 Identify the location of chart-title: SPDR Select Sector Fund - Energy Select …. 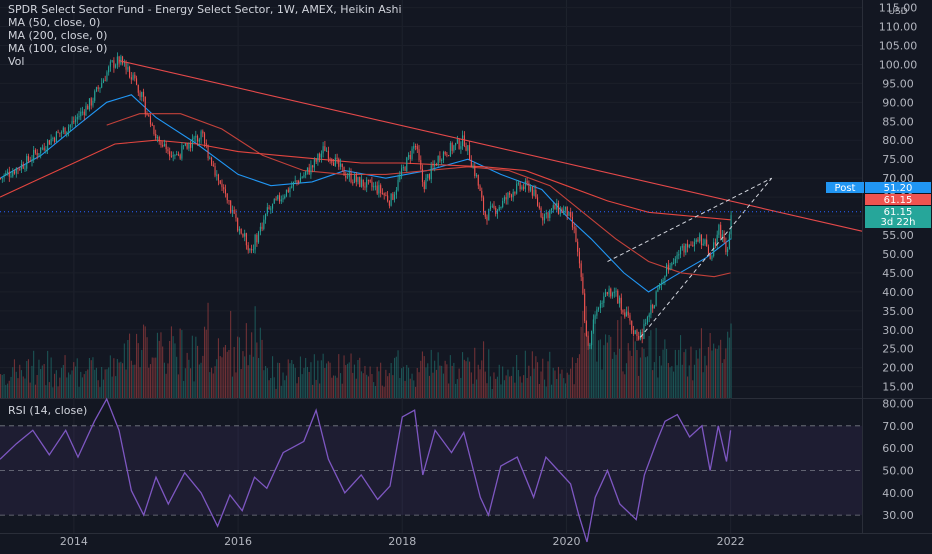
(205, 9).